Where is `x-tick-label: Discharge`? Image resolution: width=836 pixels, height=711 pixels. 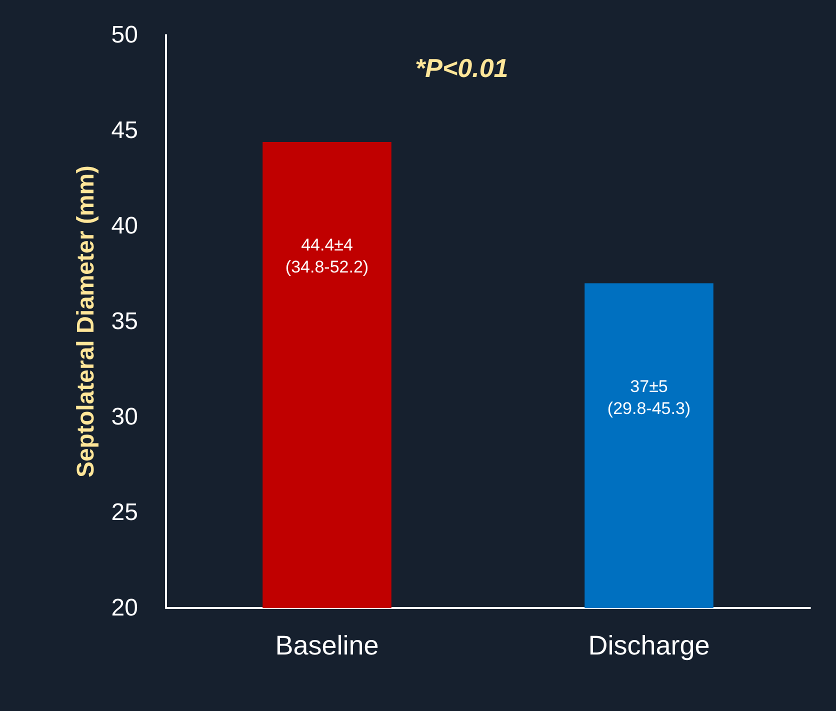
x-tick-label: Discharge is located at coordinates (649, 645).